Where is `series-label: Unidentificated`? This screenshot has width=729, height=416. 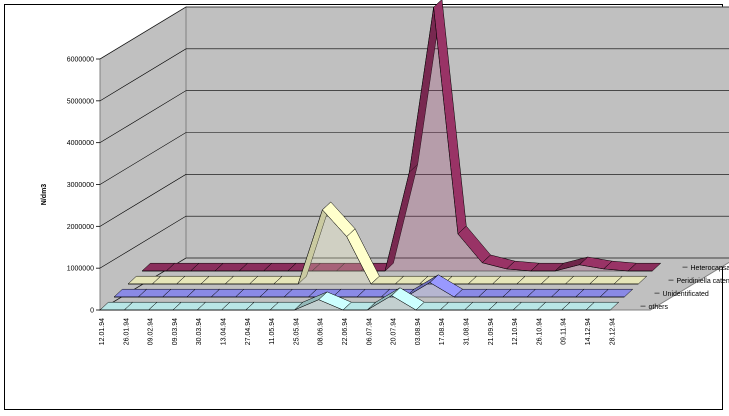 series-label: Unidentificated is located at coordinates (686, 294).